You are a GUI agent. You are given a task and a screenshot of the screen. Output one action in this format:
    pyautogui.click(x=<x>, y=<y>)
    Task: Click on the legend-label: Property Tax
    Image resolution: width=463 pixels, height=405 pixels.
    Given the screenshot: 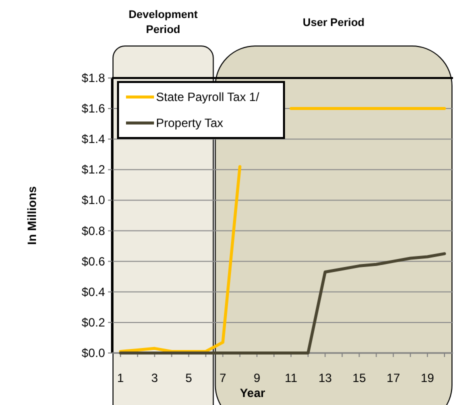 What is the action you would take?
    pyautogui.click(x=190, y=123)
    